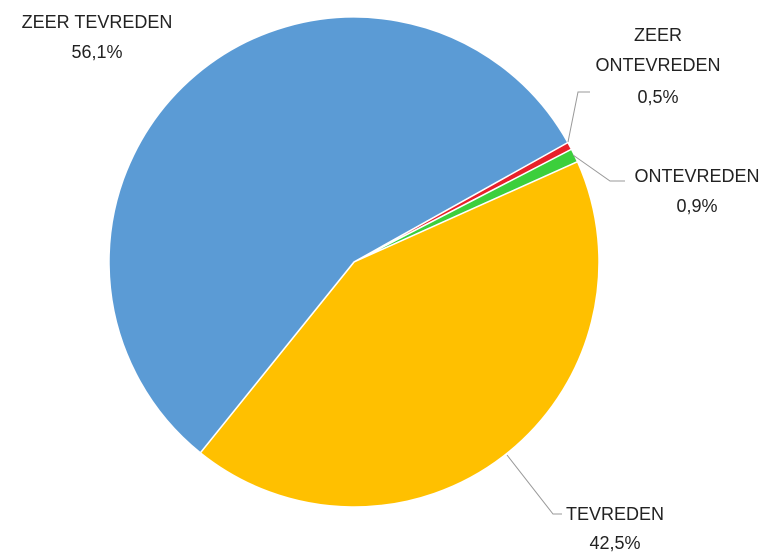 The height and width of the screenshot is (554, 784). What do you see at coordinates (615, 514) in the screenshot?
I see `slice-label: TEVREDEN` at bounding box center [615, 514].